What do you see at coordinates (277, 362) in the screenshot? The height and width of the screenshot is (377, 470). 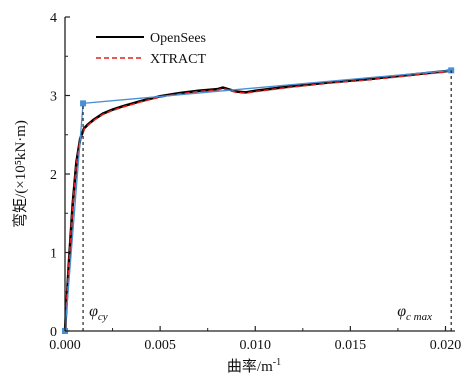 I see `x-axis-title-sup: -1` at bounding box center [277, 362].